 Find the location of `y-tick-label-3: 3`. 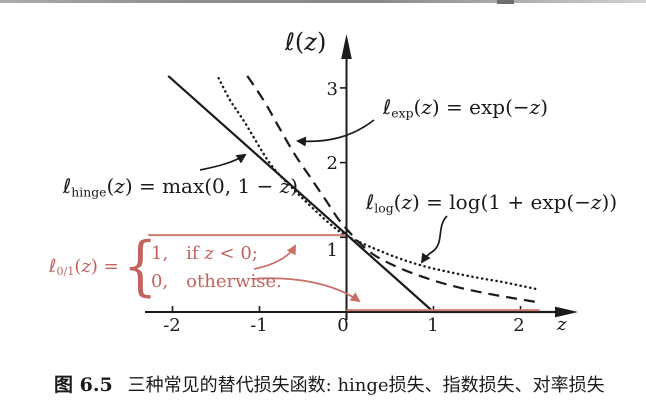

y-tick-label-3: 3 is located at coordinates (332, 89).